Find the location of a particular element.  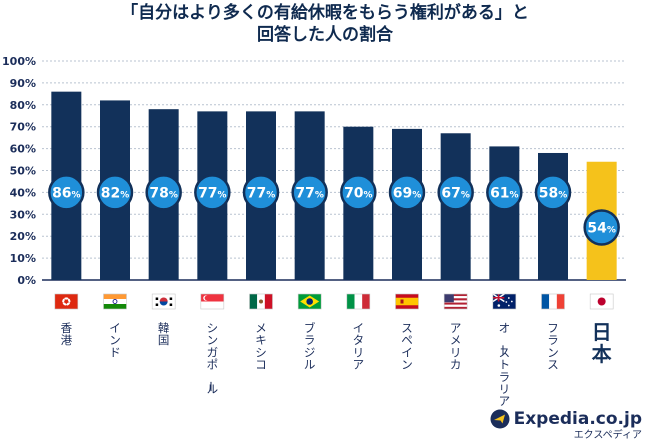

value-label: 78% is located at coordinates (163, 193).